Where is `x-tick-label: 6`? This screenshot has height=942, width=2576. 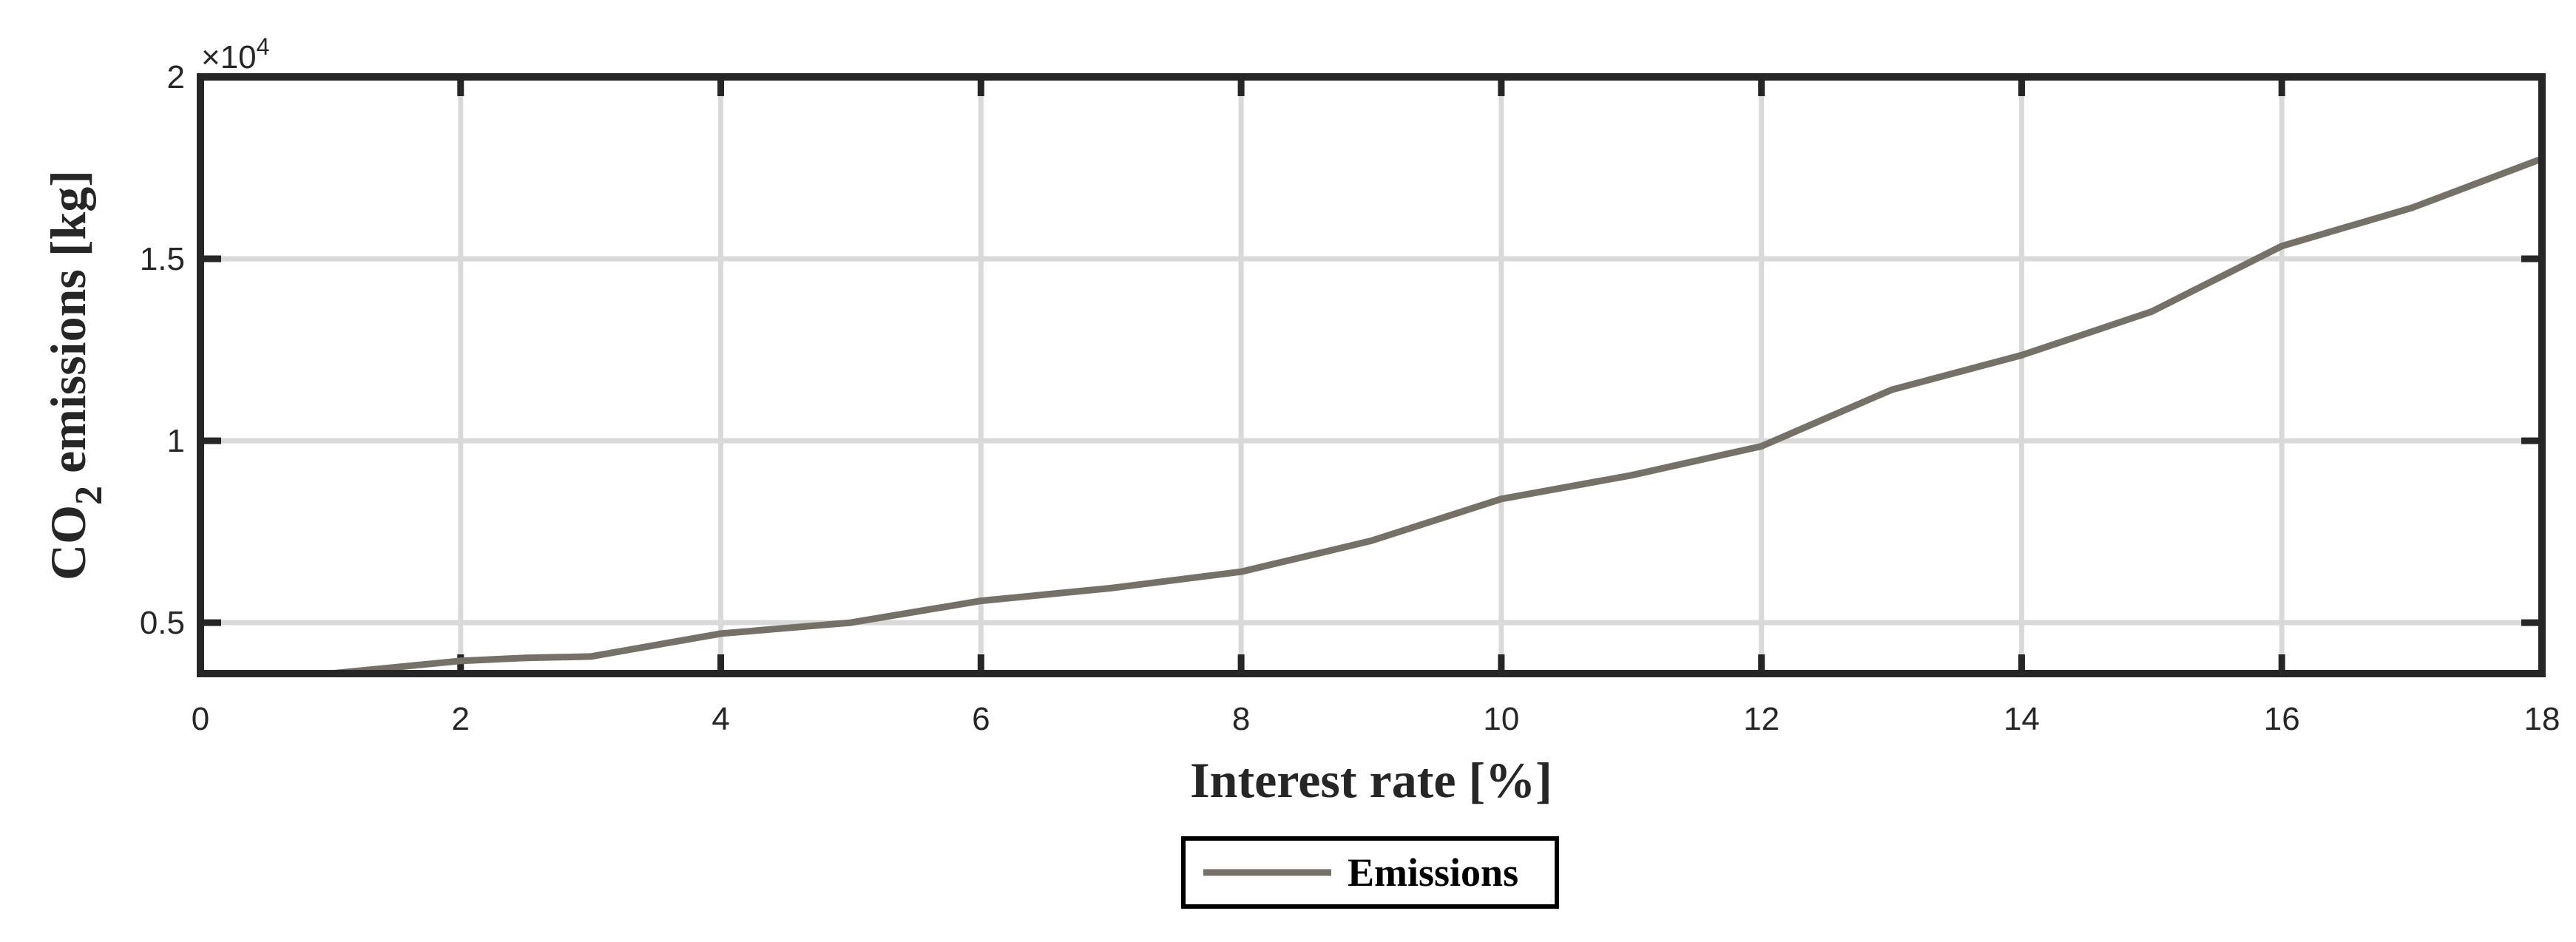 x-tick-label: 6 is located at coordinates (981, 719).